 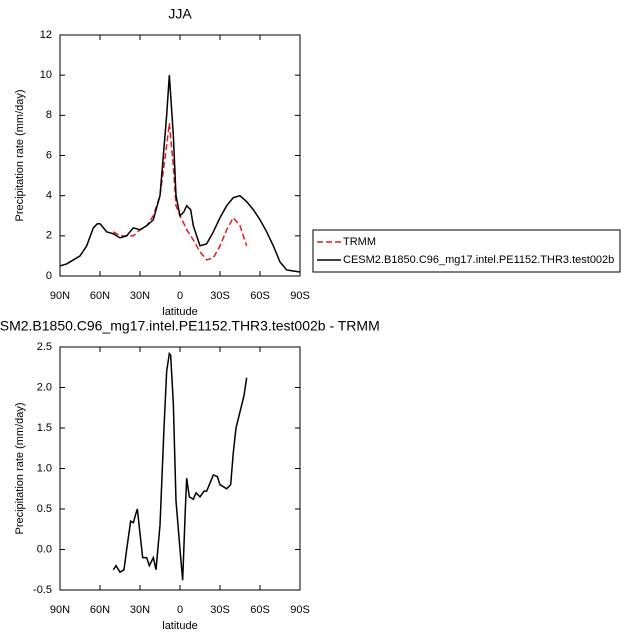 I want to click on y-tick-label: 2.5, so click(x=44, y=347).